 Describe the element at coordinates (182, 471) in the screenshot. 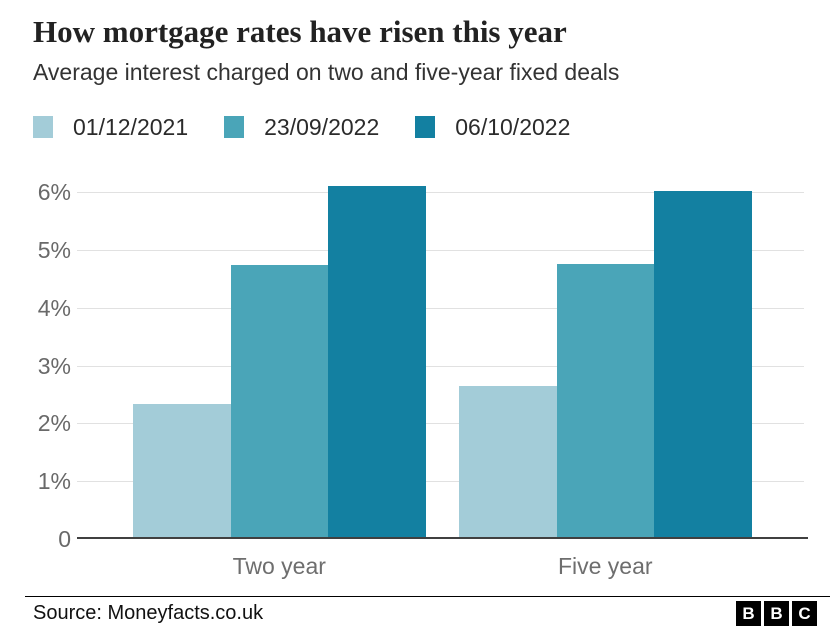

I see `bar-two-year-01/12/2021` at that location.